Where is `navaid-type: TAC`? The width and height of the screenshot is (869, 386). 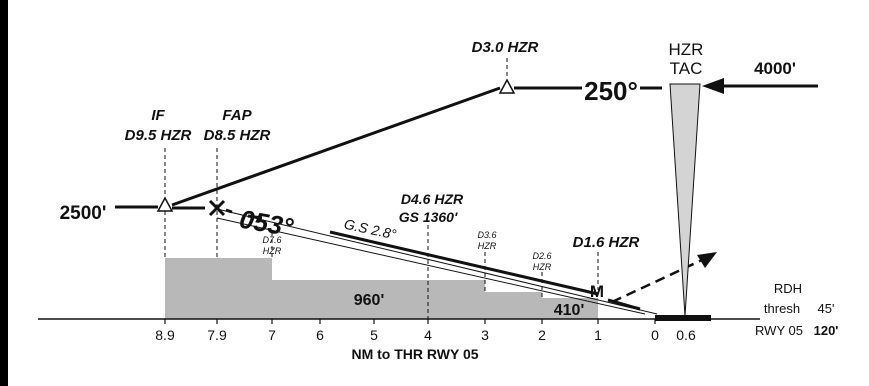
navaid-type: TAC is located at coordinates (686, 68).